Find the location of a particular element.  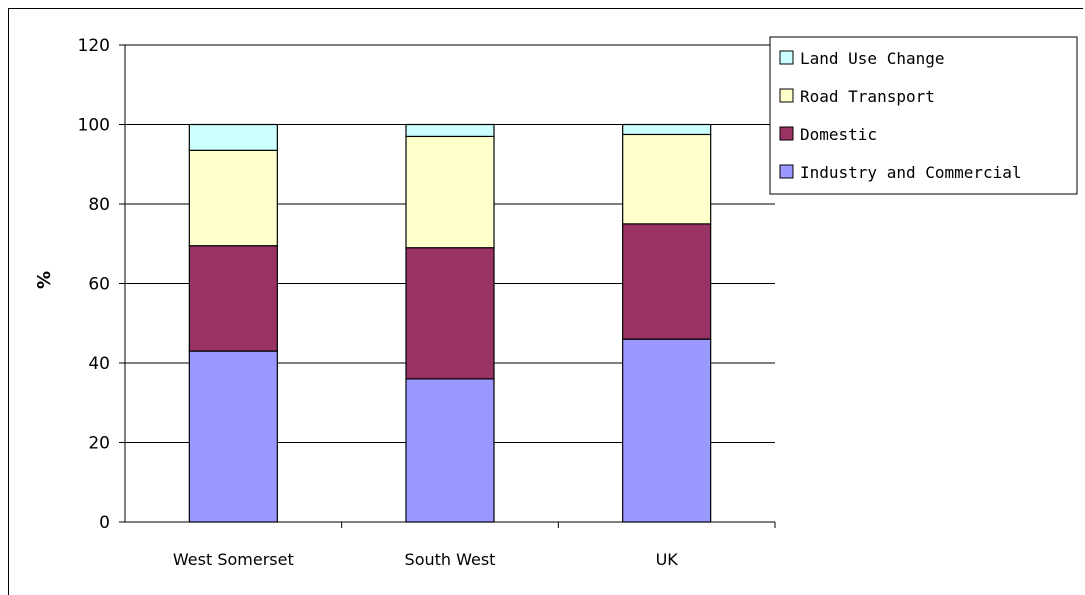

y-tick-label: 100 is located at coordinates (94, 126).